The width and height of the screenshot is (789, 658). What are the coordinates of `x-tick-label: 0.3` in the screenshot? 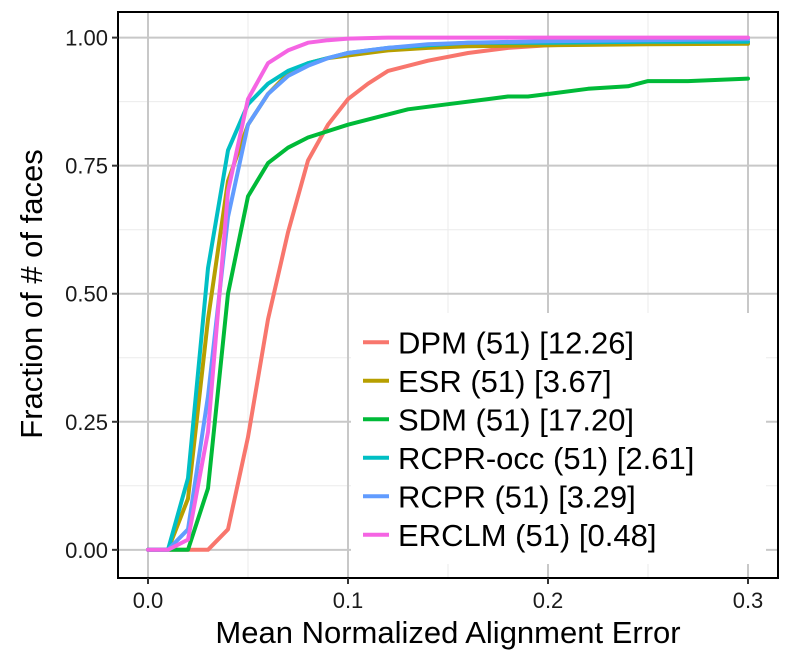 It's located at (748, 600).